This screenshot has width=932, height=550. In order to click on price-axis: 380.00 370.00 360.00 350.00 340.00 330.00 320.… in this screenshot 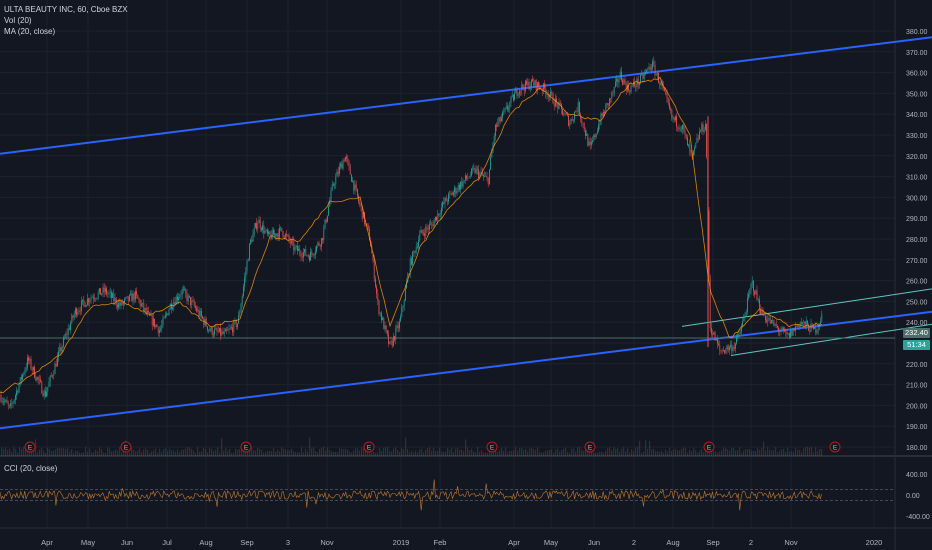, I will do `click(917, 240)`.